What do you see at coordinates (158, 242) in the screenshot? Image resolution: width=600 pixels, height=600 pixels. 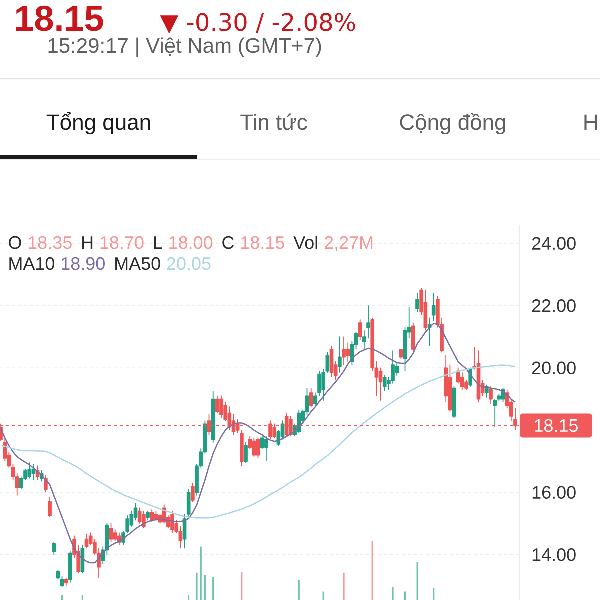 I see `annotation: L` at bounding box center [158, 242].